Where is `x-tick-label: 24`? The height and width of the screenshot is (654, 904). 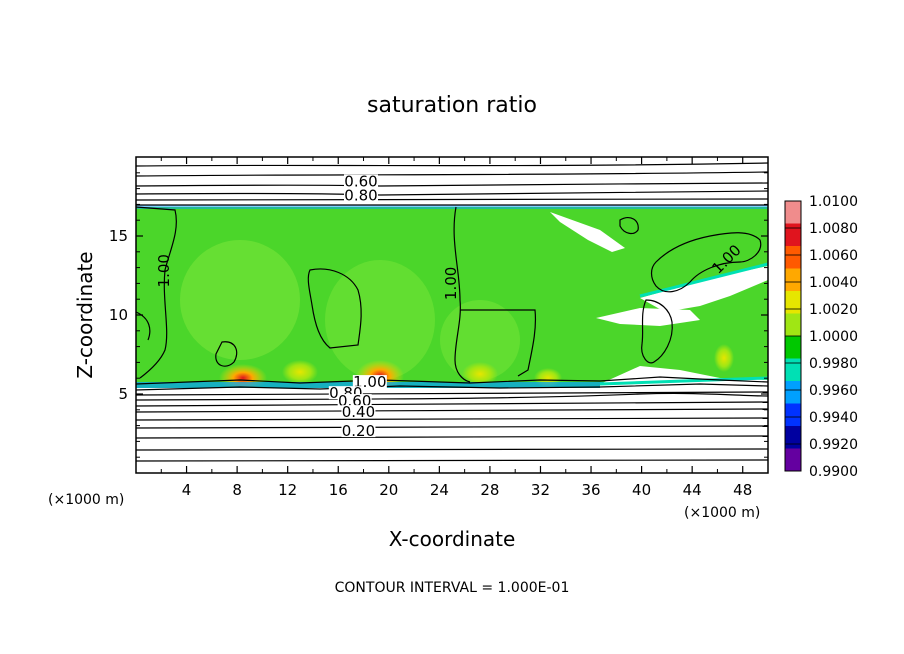
x-tick-label: 24 is located at coordinates (439, 490).